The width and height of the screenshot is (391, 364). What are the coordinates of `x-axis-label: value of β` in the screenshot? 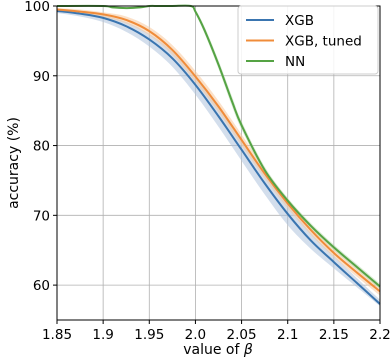 It's located at (218, 350).